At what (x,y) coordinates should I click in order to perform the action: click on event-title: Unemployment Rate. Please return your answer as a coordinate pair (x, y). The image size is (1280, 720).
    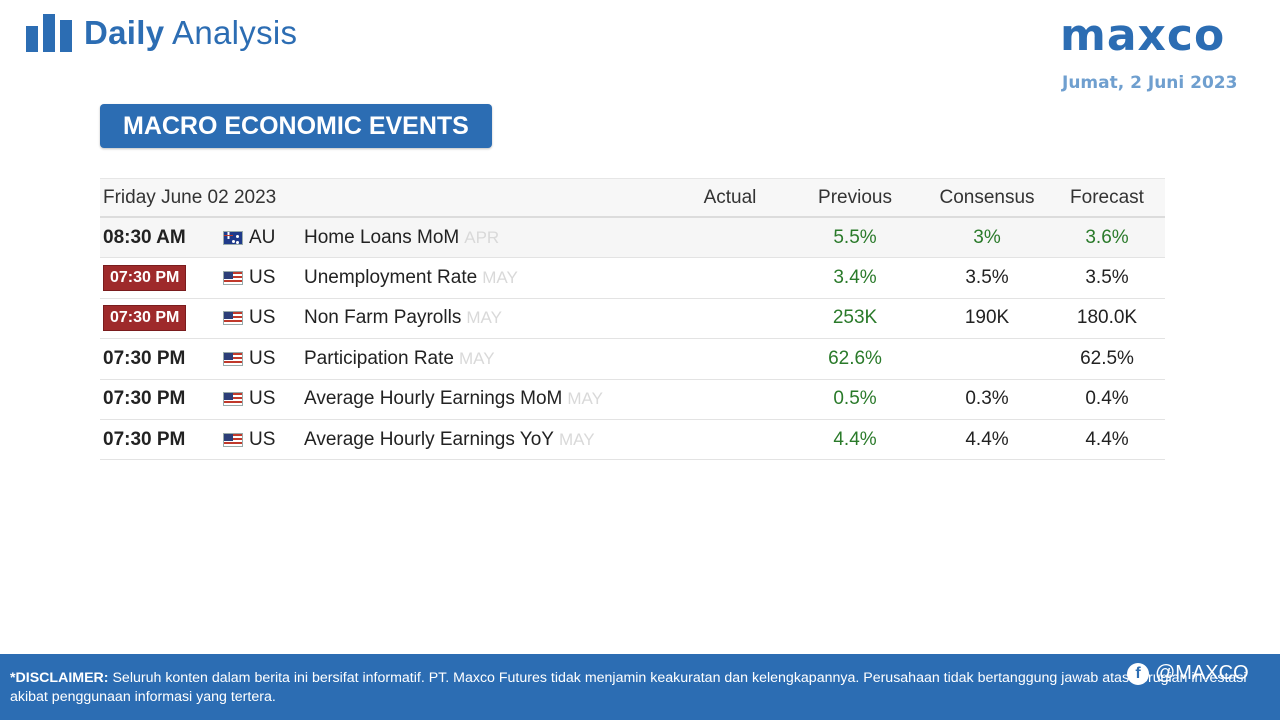
    Looking at the image, I should click on (391, 278).